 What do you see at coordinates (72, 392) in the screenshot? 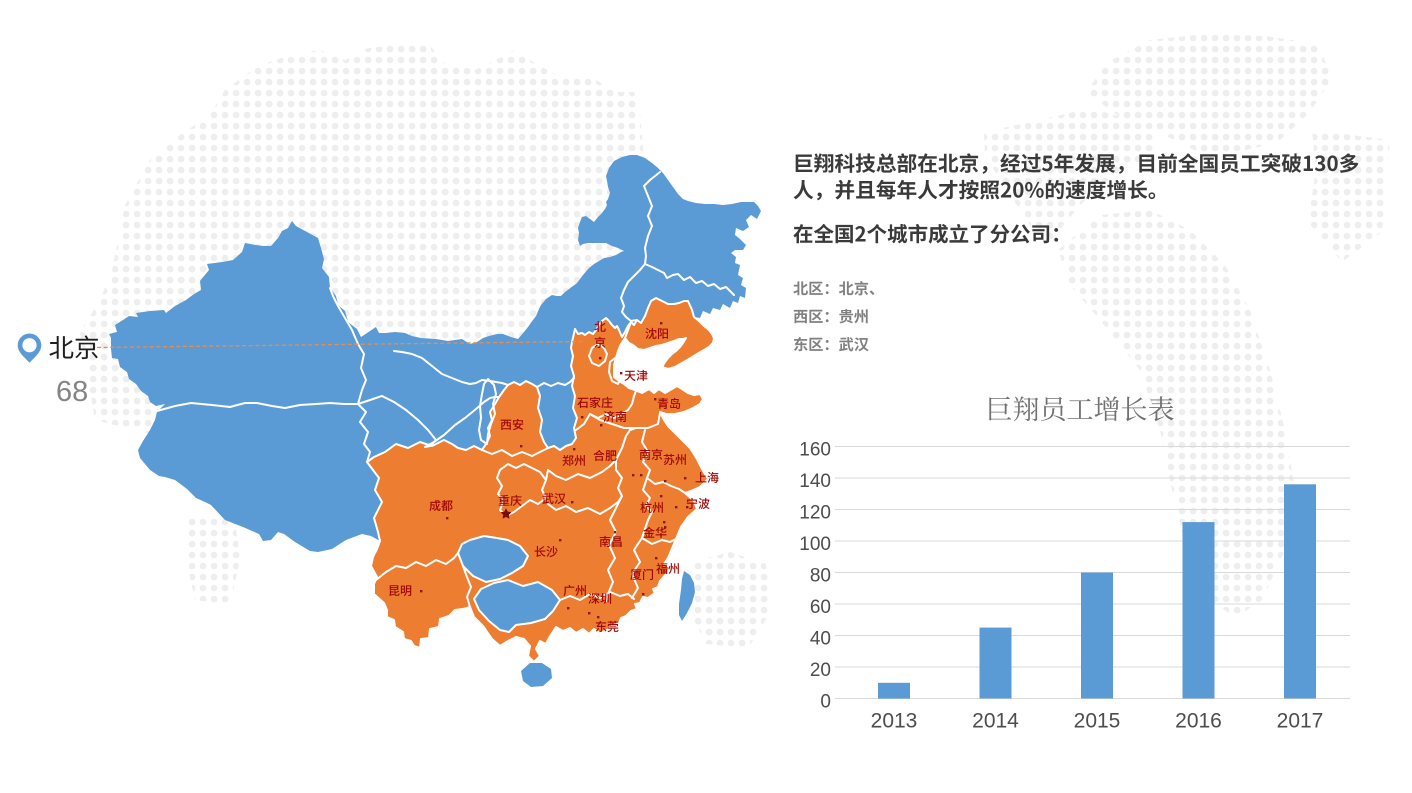
I see `svg-text: 68` at bounding box center [72, 392].